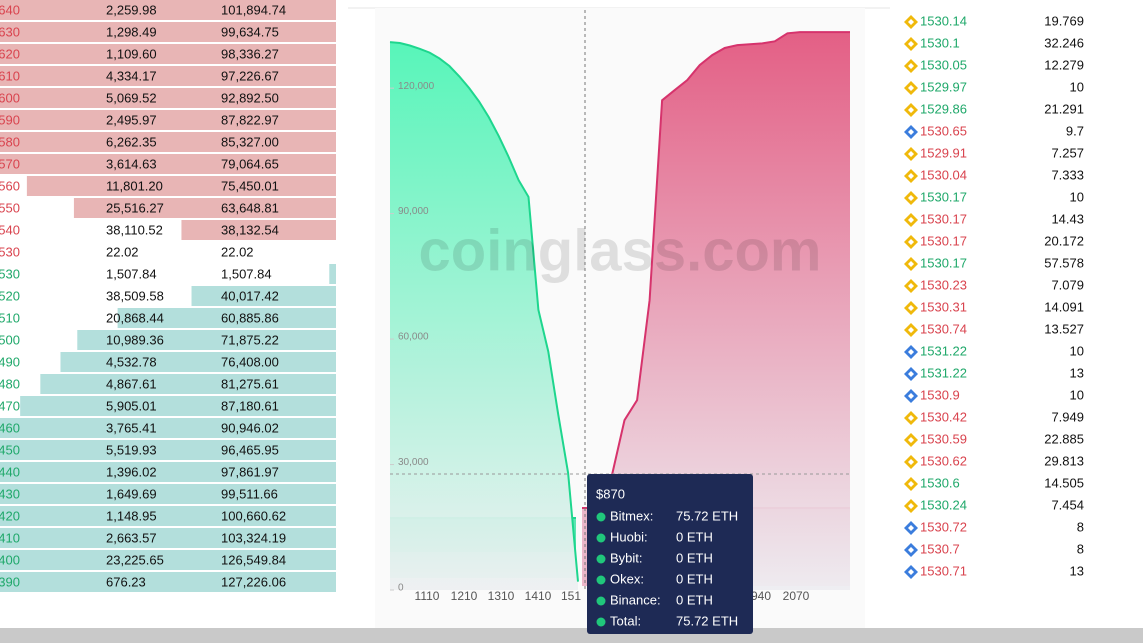  I want to click on trade-price: 1530.9, so click(940, 394).